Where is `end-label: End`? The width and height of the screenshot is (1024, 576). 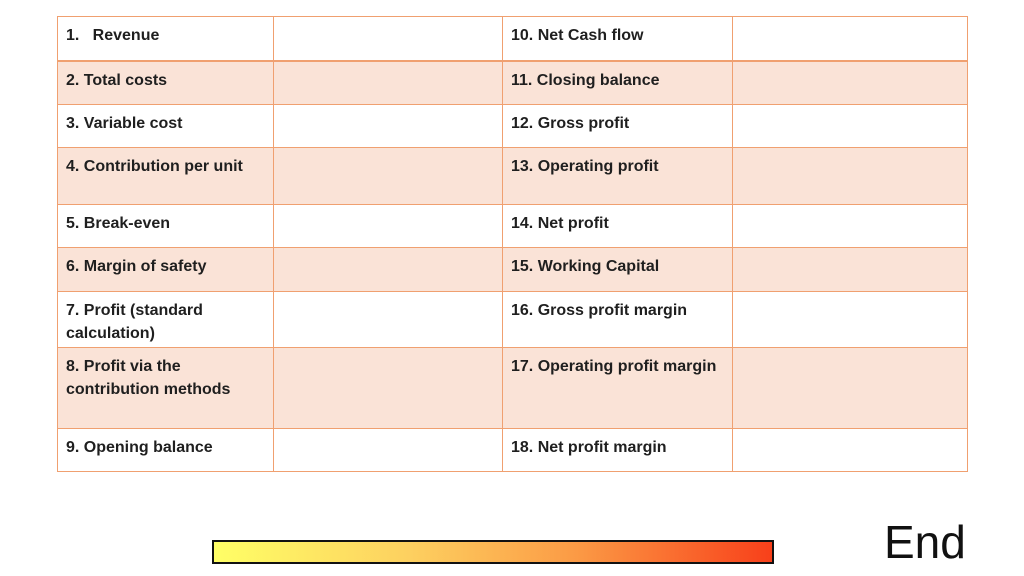
end-label: End is located at coordinates (925, 542).